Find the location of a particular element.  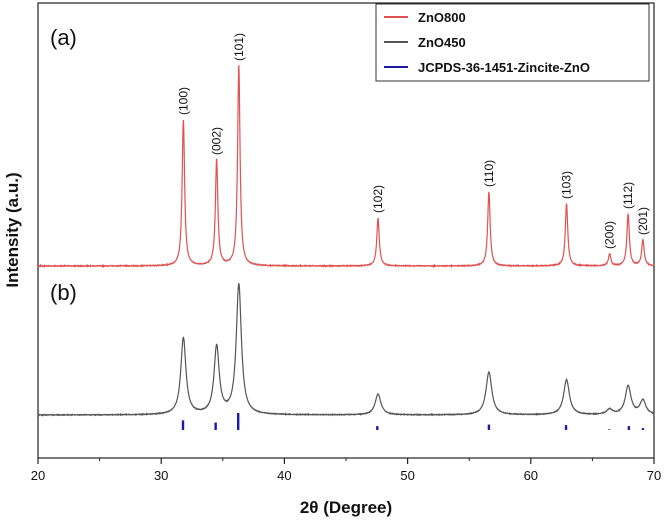

legend-label-jcpds: JCPDS-36-1451-Zincite-ZnO is located at coordinates (504, 67).